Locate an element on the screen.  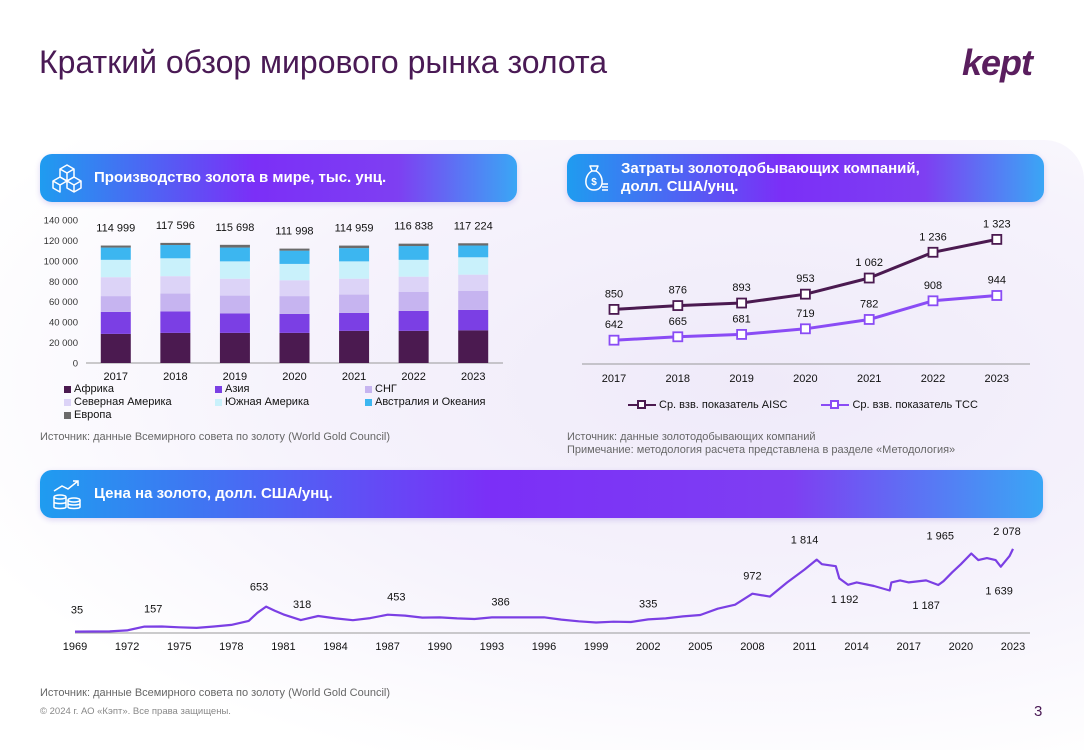
x-tick-label: 1969 is located at coordinates (75, 647).